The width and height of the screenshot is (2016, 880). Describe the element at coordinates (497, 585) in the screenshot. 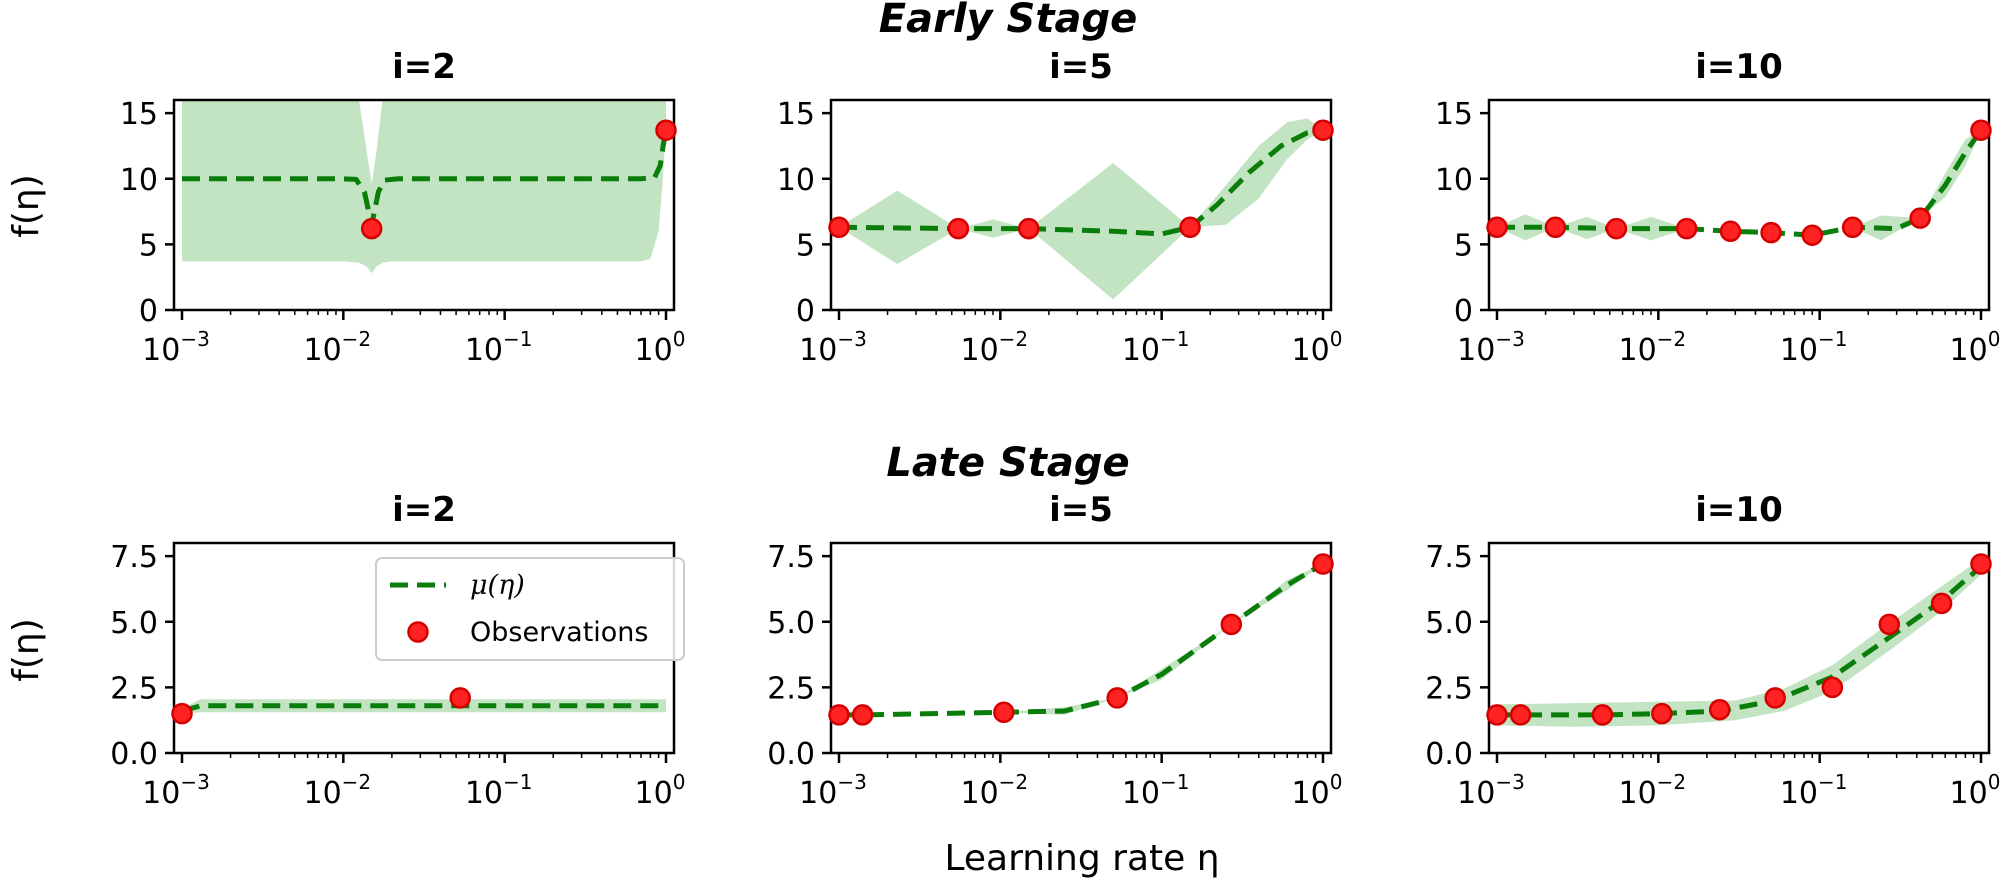

I see `legend-mean-label: μ(η)` at that location.